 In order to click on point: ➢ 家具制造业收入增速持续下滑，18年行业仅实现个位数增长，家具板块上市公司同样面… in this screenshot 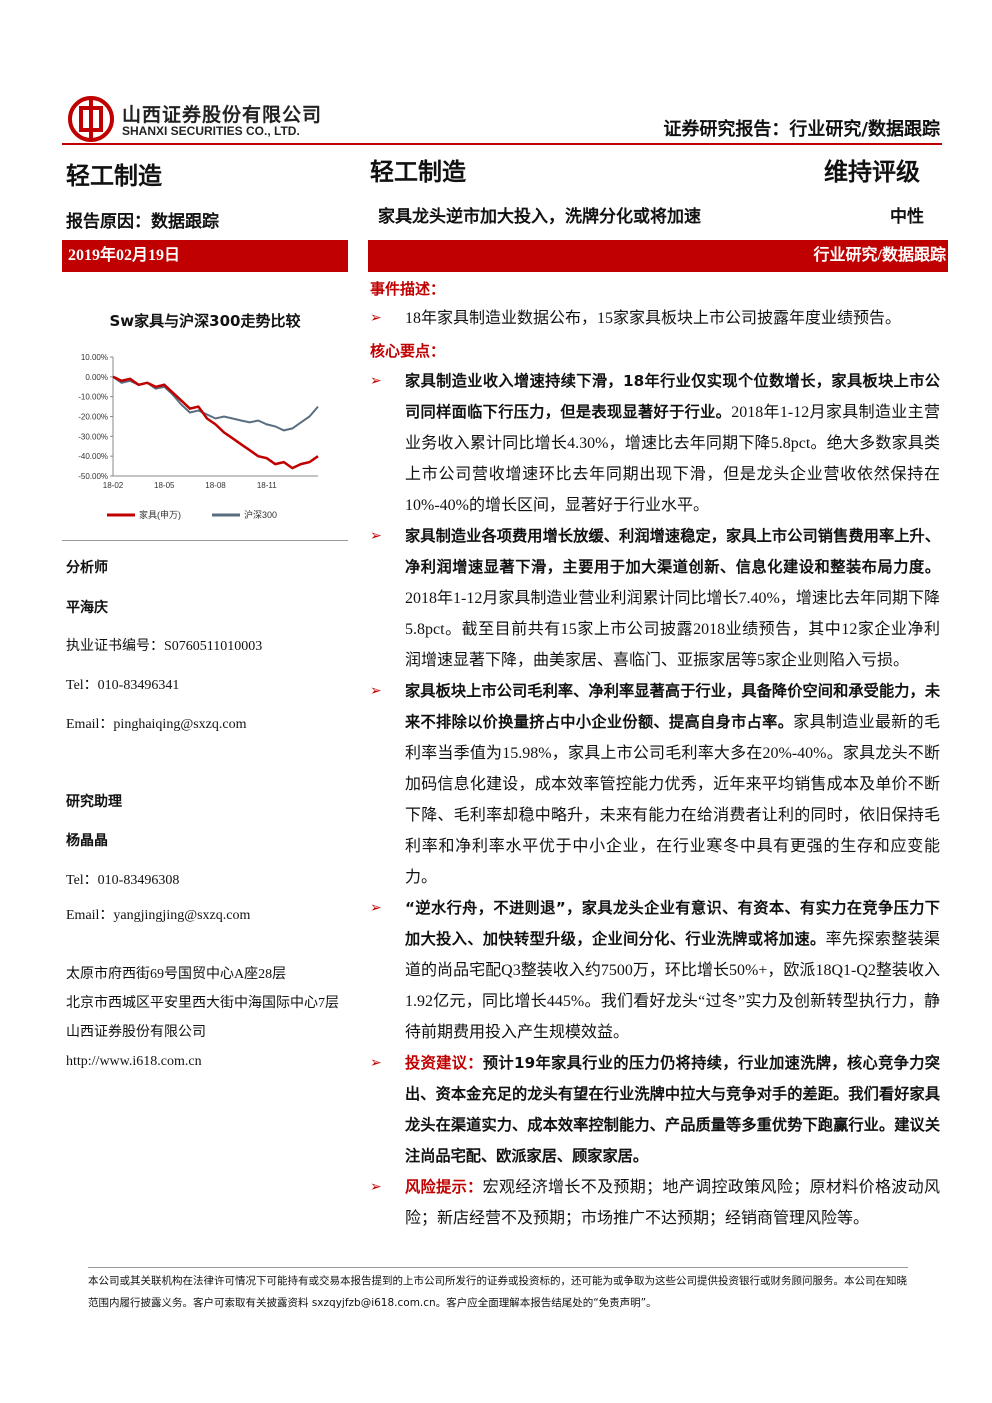, I will do `click(655, 443)`.